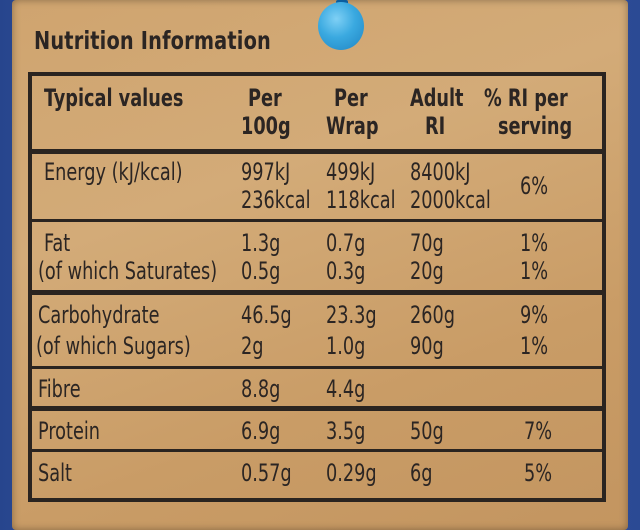  I want to click on energy-per100-kj: 997kJ, so click(266, 172).